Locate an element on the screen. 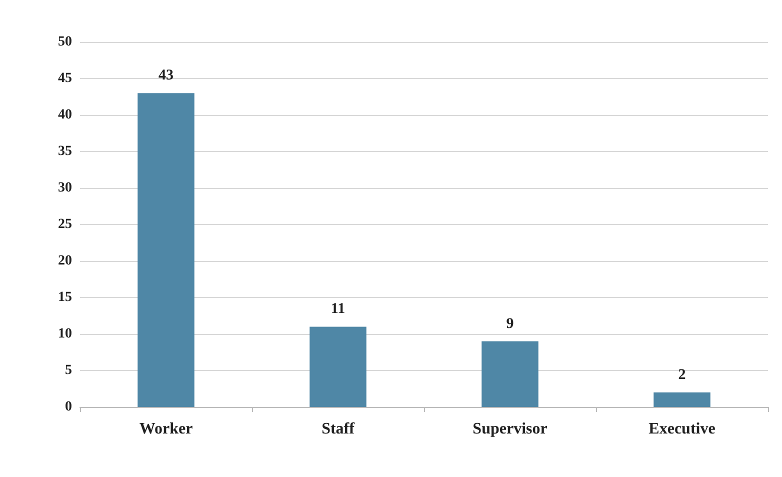  y-tick-label: 5 is located at coordinates (68, 370).